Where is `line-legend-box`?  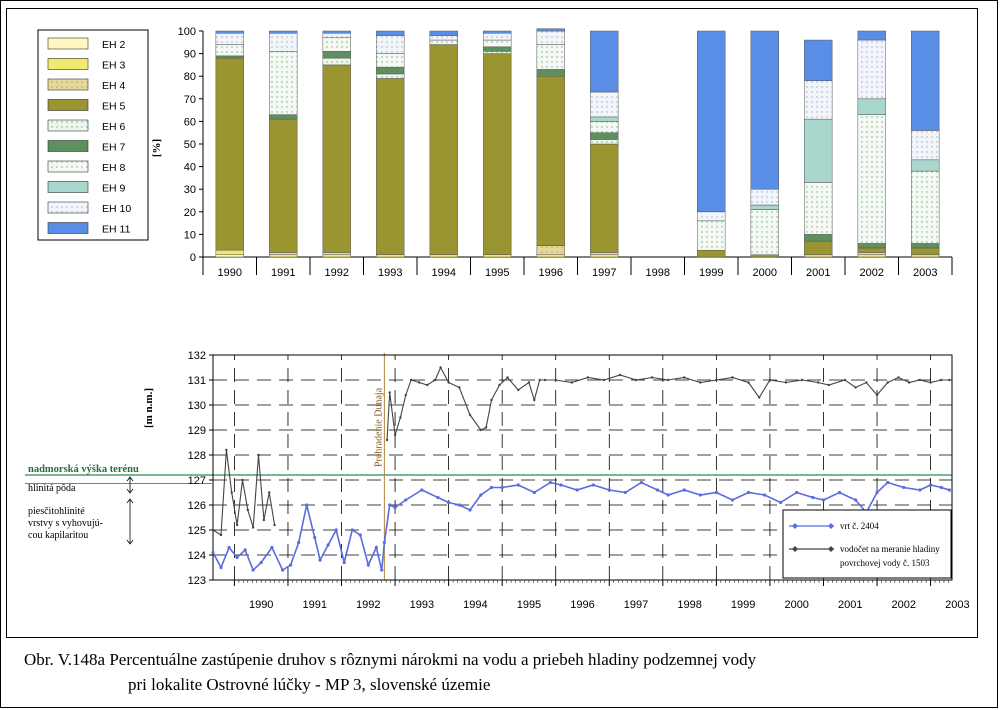
line-legend-box is located at coordinates (867, 544).